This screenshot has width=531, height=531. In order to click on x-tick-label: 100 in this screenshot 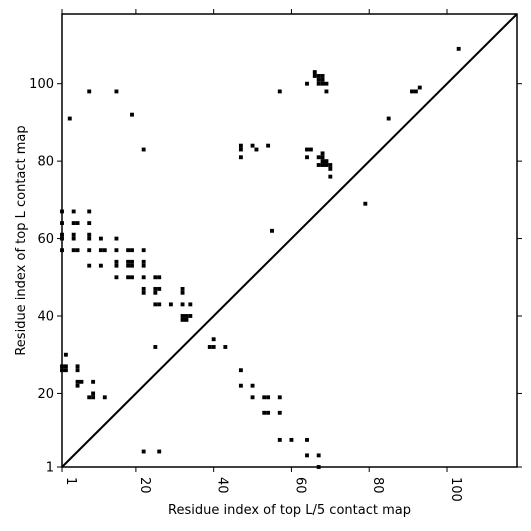, I will do `click(455, 489)`.